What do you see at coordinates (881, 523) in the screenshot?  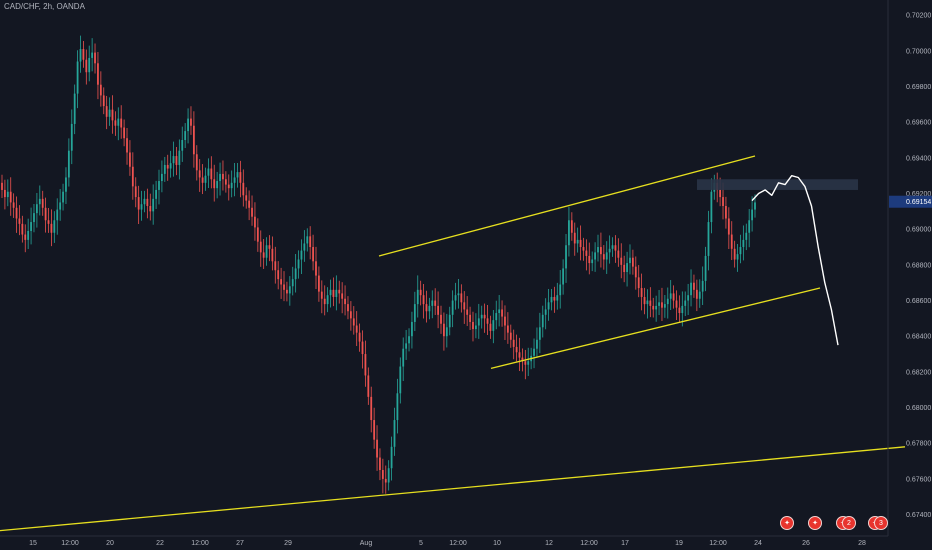 I see `event-count-badge: 3` at bounding box center [881, 523].